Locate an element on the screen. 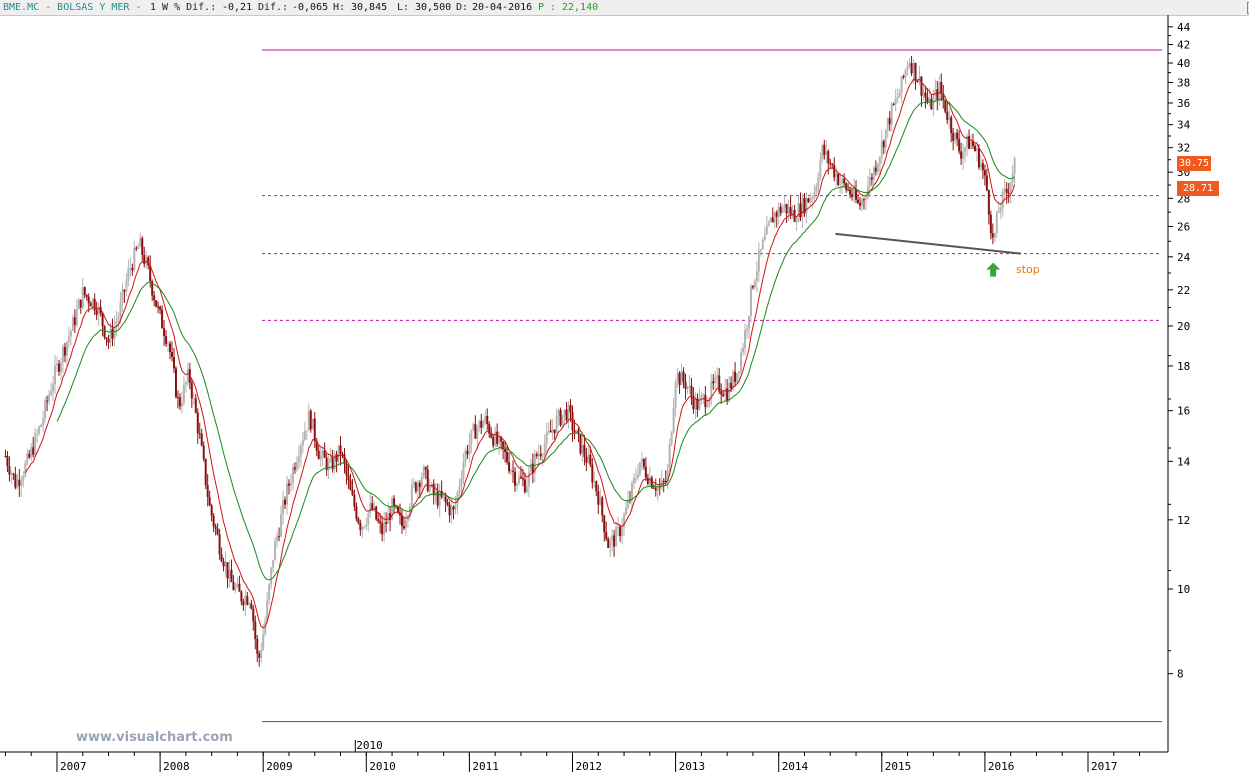  watermark: www.visualchart.com is located at coordinates (154, 737).